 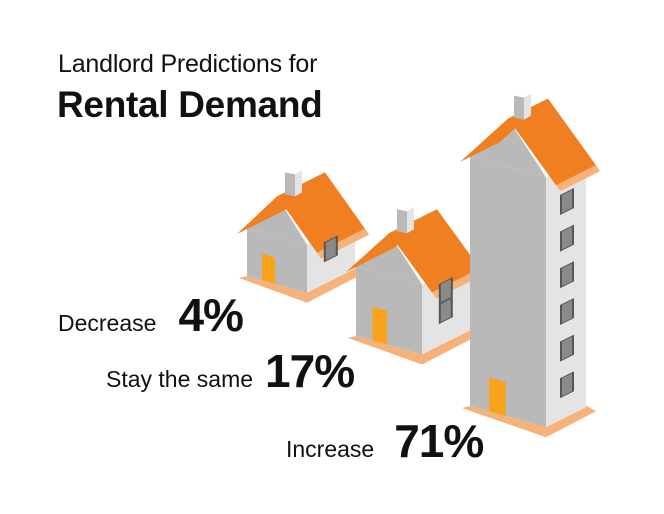 What do you see at coordinates (190, 104) in the screenshot?
I see `chart-title-line2: Rental Demand` at bounding box center [190, 104].